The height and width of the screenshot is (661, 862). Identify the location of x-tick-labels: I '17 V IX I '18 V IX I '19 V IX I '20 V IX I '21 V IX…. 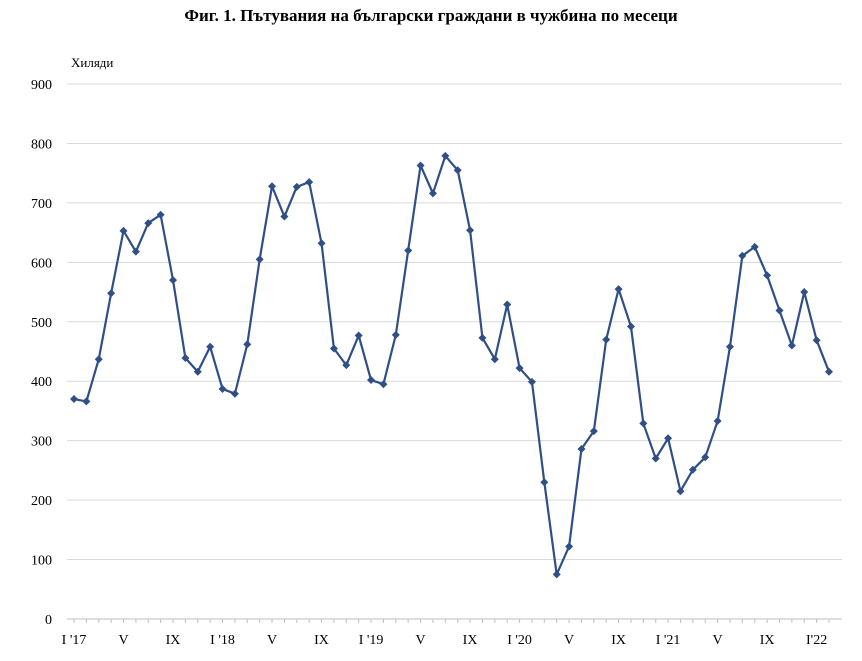
(445, 640).